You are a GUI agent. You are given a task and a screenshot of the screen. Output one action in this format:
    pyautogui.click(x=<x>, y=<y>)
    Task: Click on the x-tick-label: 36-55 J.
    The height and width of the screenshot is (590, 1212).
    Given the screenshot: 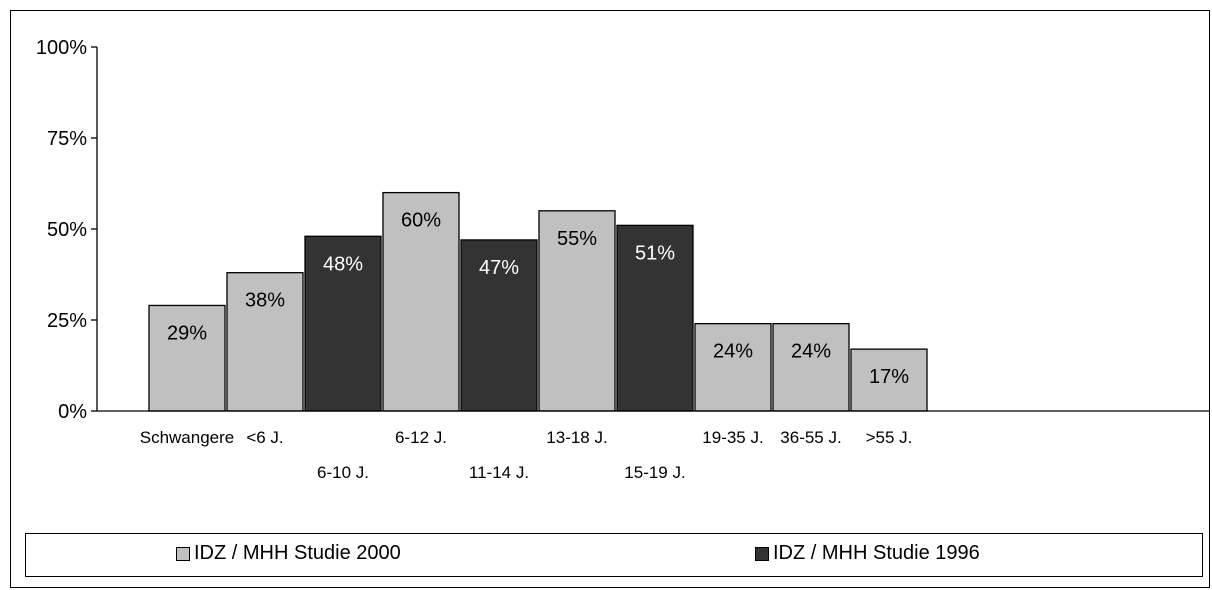 What is the action you would take?
    pyautogui.click(x=810, y=437)
    